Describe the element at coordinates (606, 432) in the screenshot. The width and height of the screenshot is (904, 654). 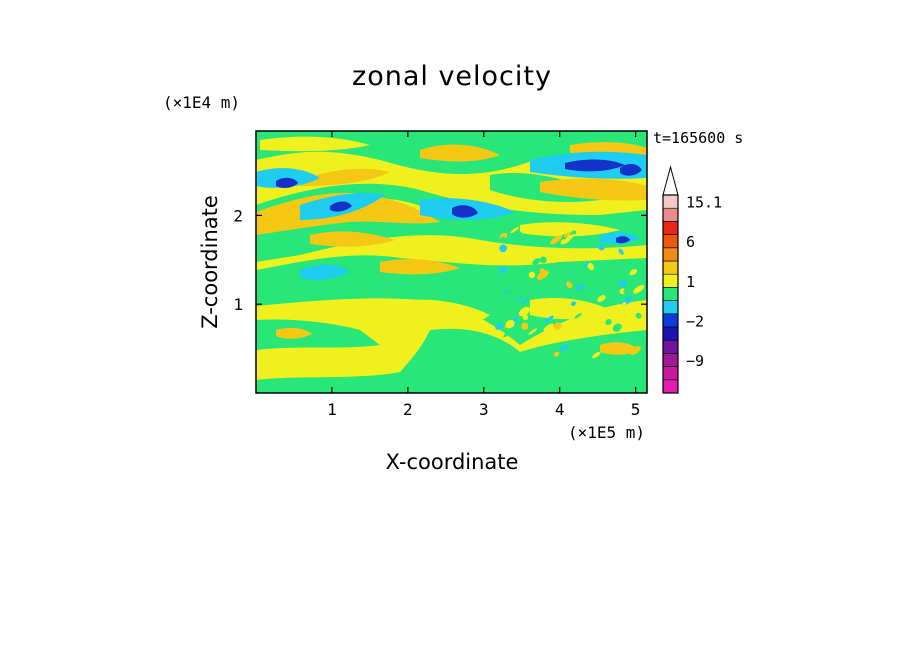
I see `x-scale-label: (×1E5 m)` at that location.